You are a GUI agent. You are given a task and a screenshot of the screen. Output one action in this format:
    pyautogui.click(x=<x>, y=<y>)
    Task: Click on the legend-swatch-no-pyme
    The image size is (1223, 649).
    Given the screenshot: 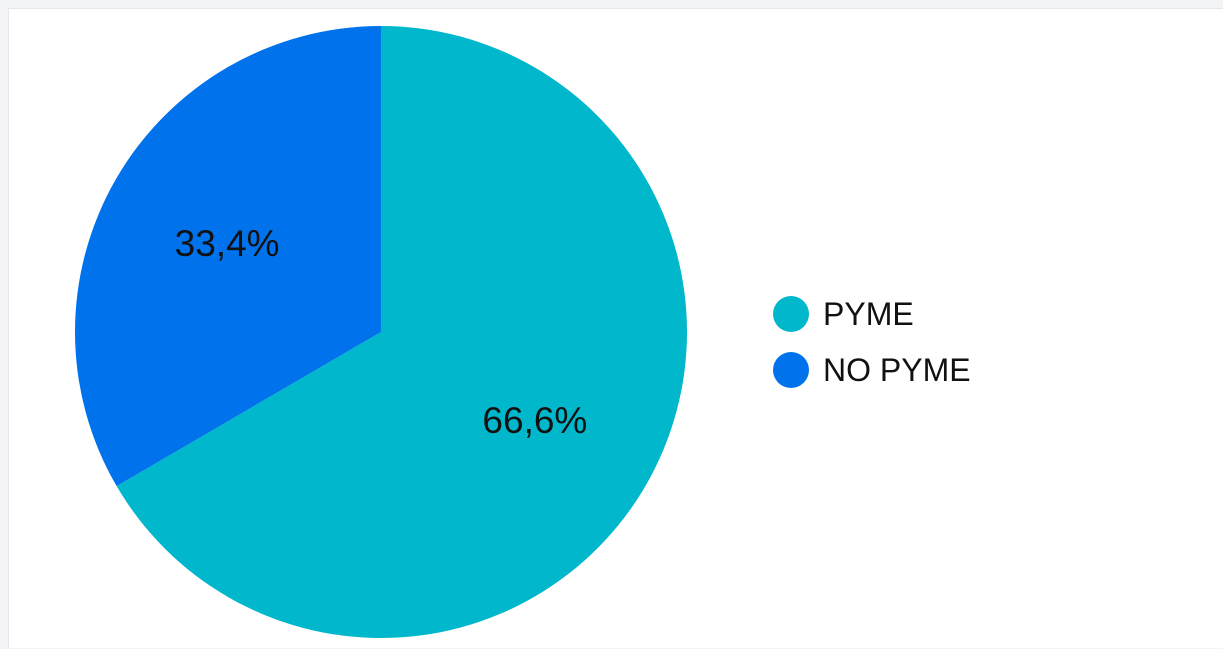 What is the action you would take?
    pyautogui.click(x=791, y=370)
    